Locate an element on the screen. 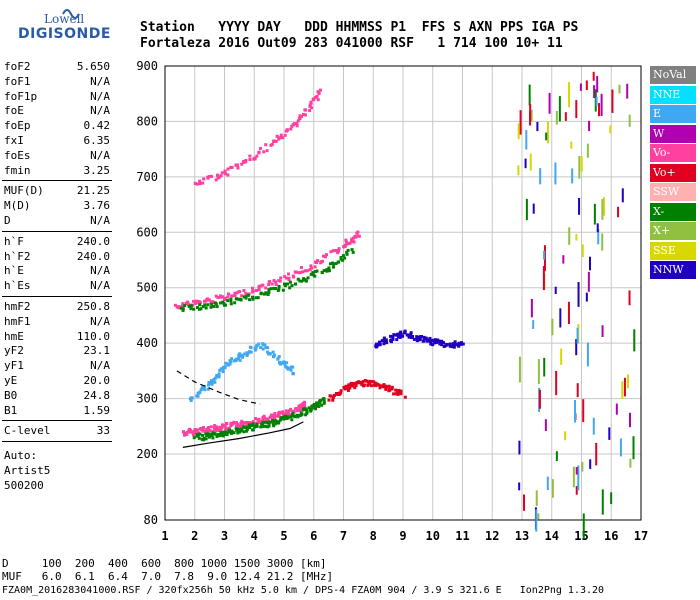  param-value: 110.0 is located at coordinates (93, 336).